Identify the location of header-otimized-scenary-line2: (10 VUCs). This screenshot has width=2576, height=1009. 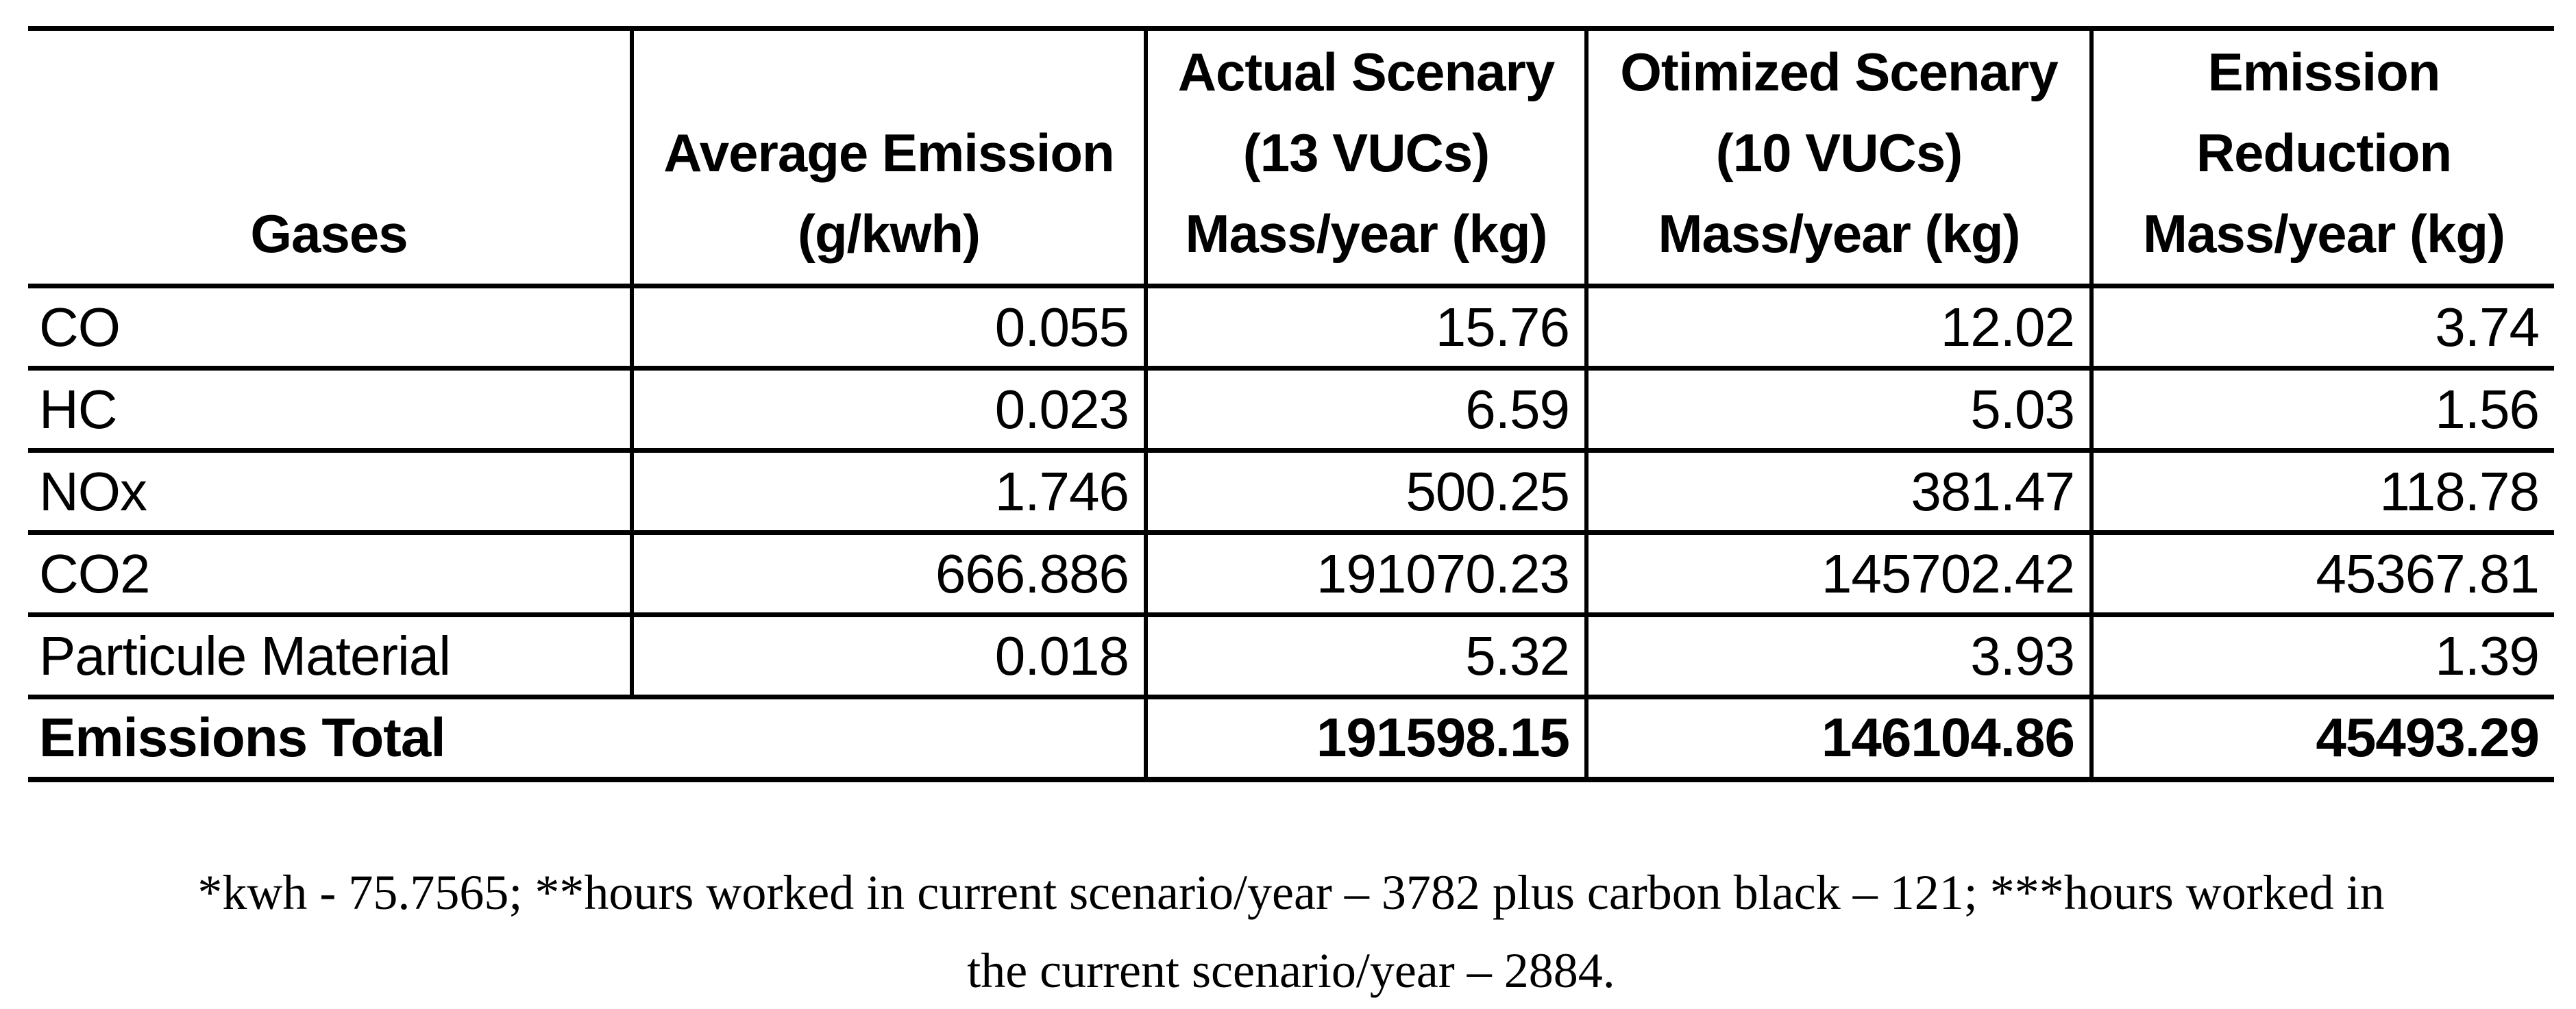
(1839, 153).